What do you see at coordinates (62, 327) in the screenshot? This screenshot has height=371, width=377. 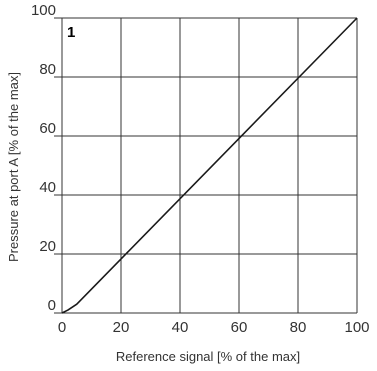 I see `x-tick-label: 0` at bounding box center [62, 327].